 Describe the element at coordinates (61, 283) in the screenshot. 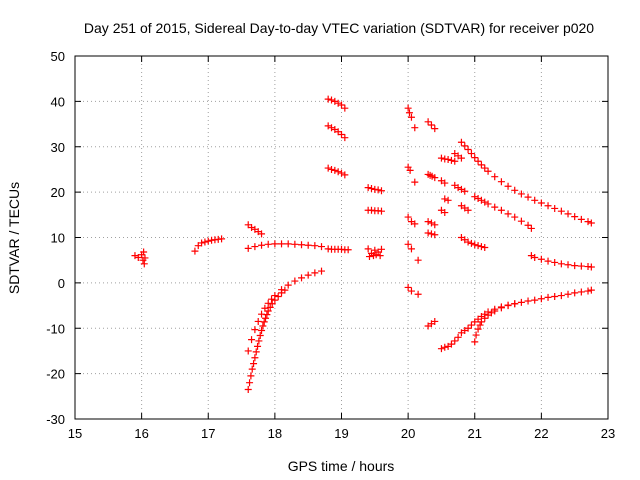

I see `y-tick-label: 0` at that location.